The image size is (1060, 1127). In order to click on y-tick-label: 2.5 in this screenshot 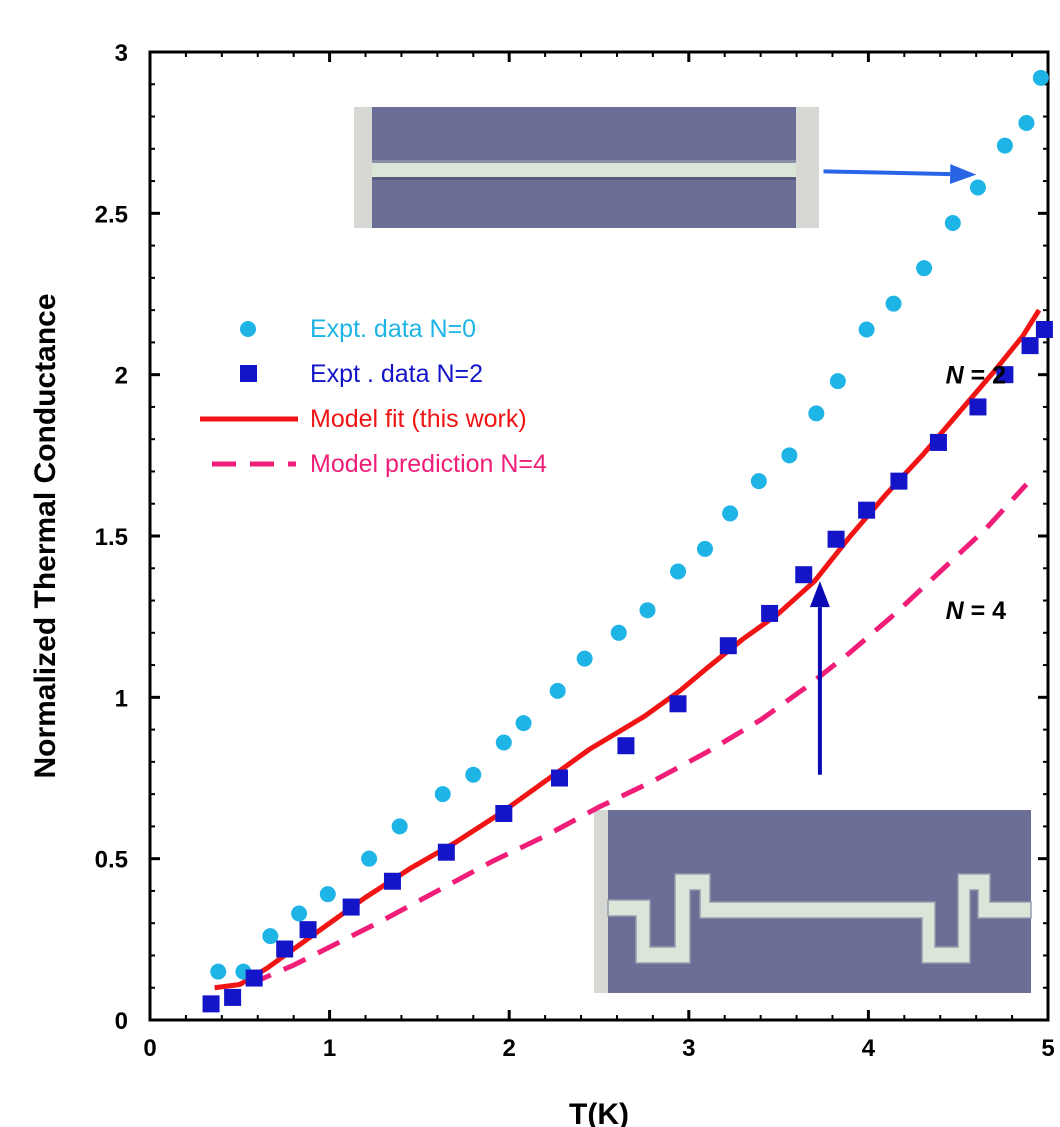, I will do `click(111, 214)`.